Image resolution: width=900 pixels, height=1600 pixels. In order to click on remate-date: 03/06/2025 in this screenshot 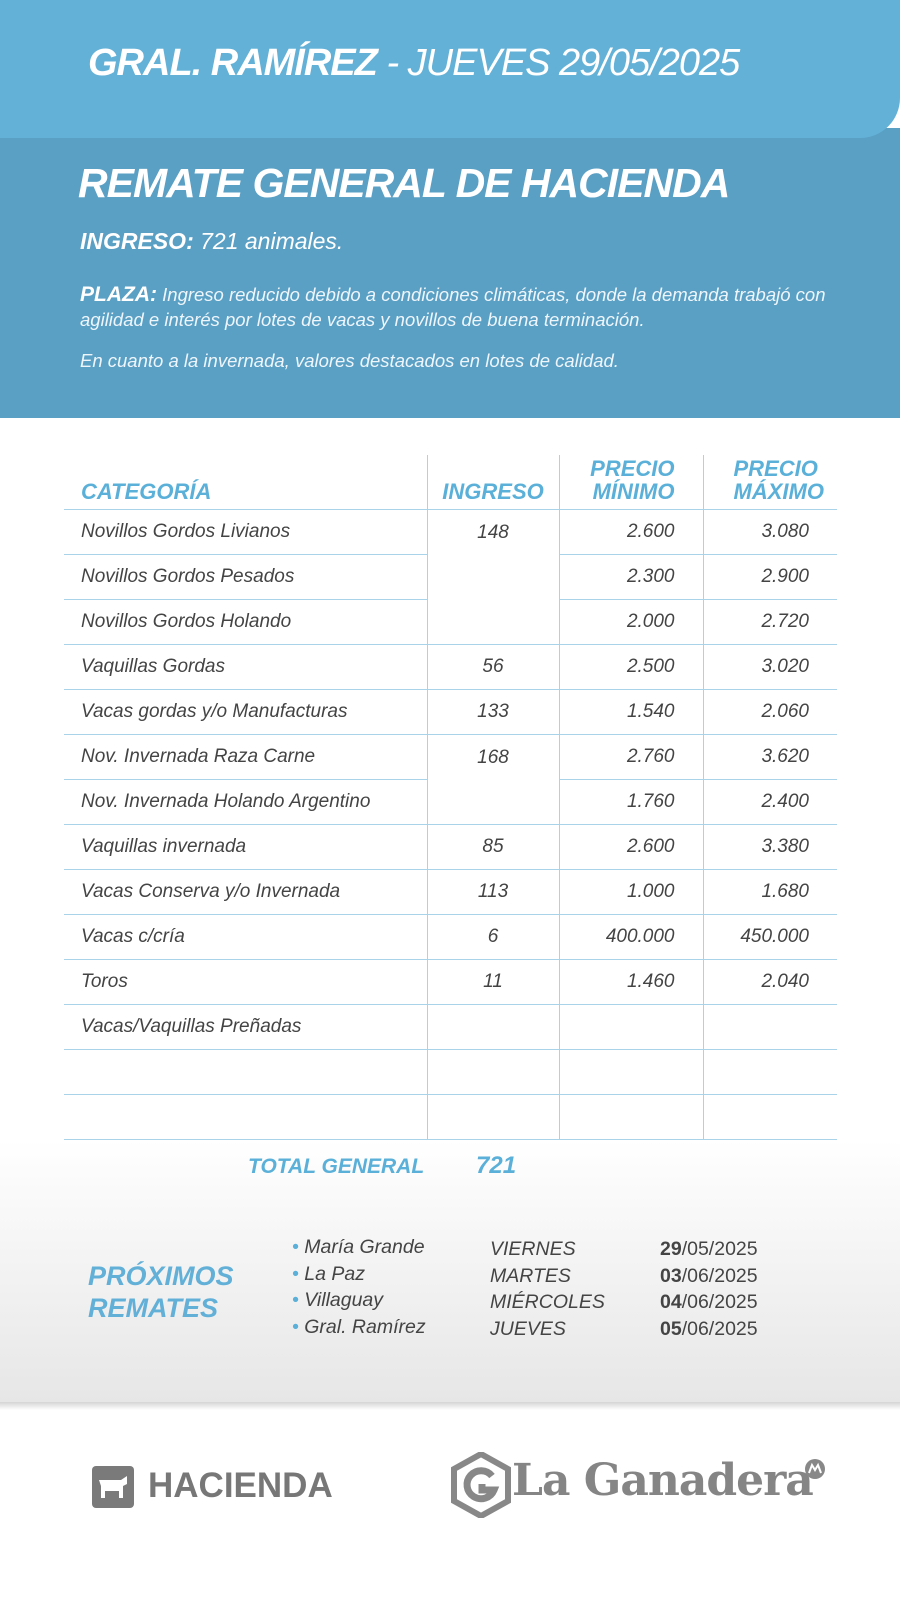, I will do `click(709, 1276)`.